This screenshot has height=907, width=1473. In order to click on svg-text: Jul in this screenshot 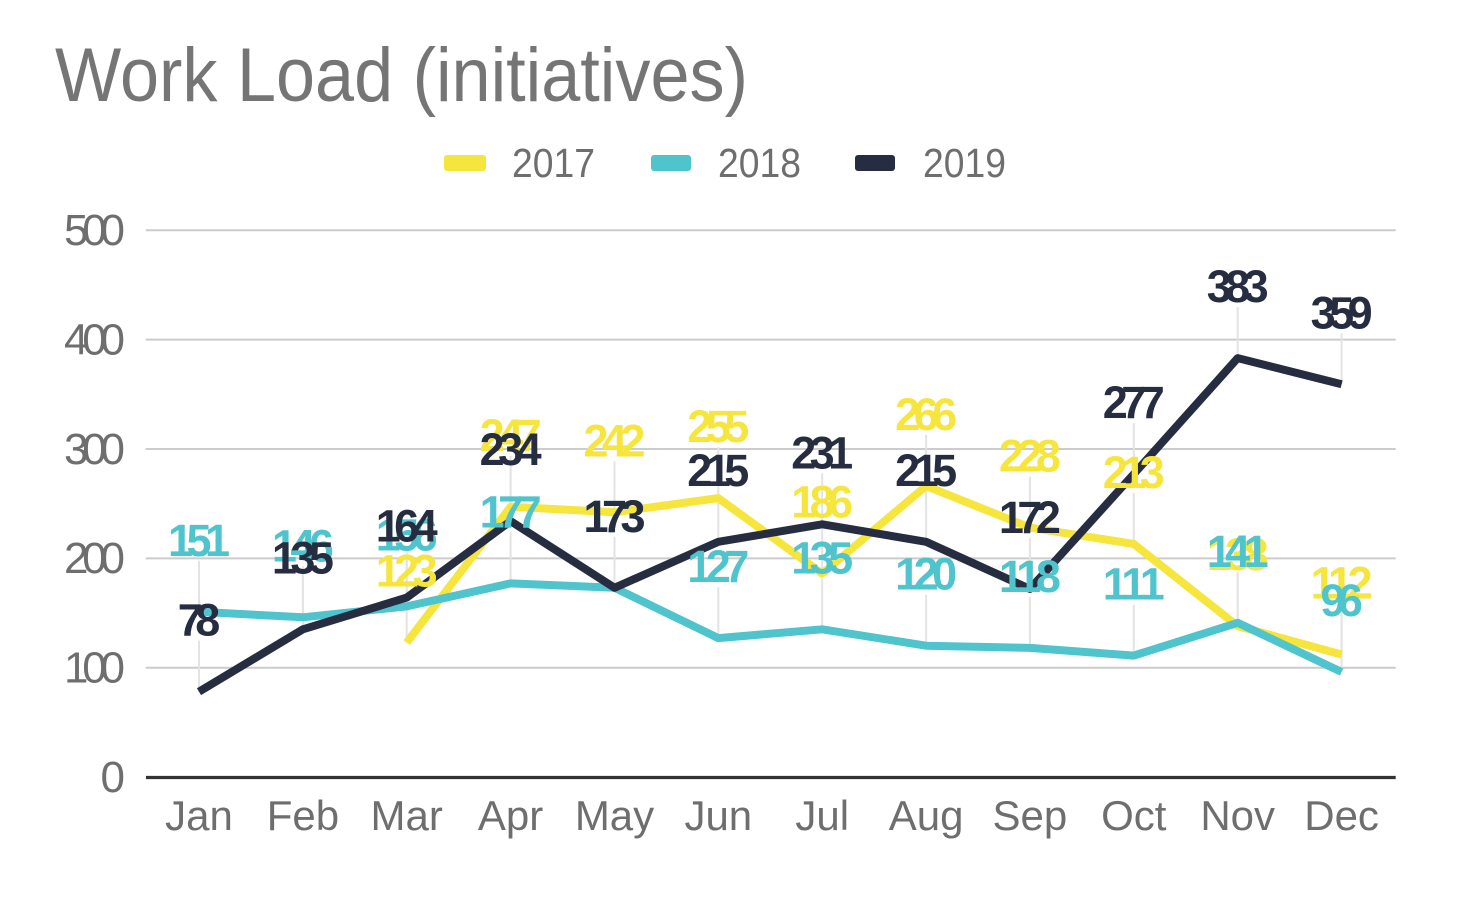, I will do `click(822, 815)`.